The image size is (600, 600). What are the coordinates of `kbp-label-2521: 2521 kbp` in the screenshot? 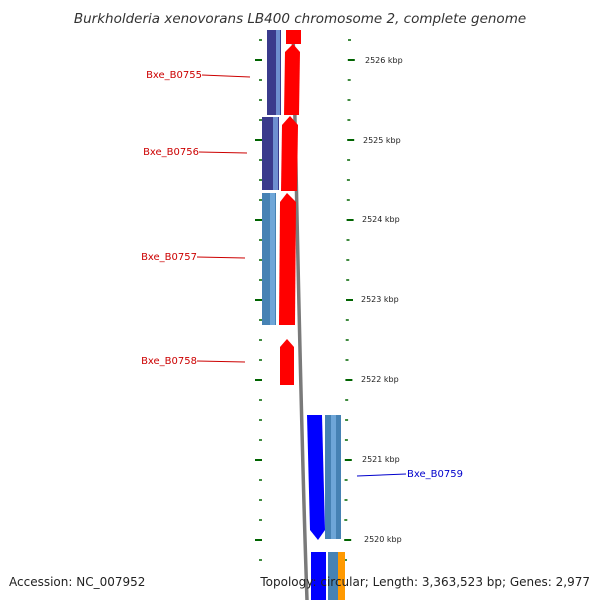 It's located at (381, 459).